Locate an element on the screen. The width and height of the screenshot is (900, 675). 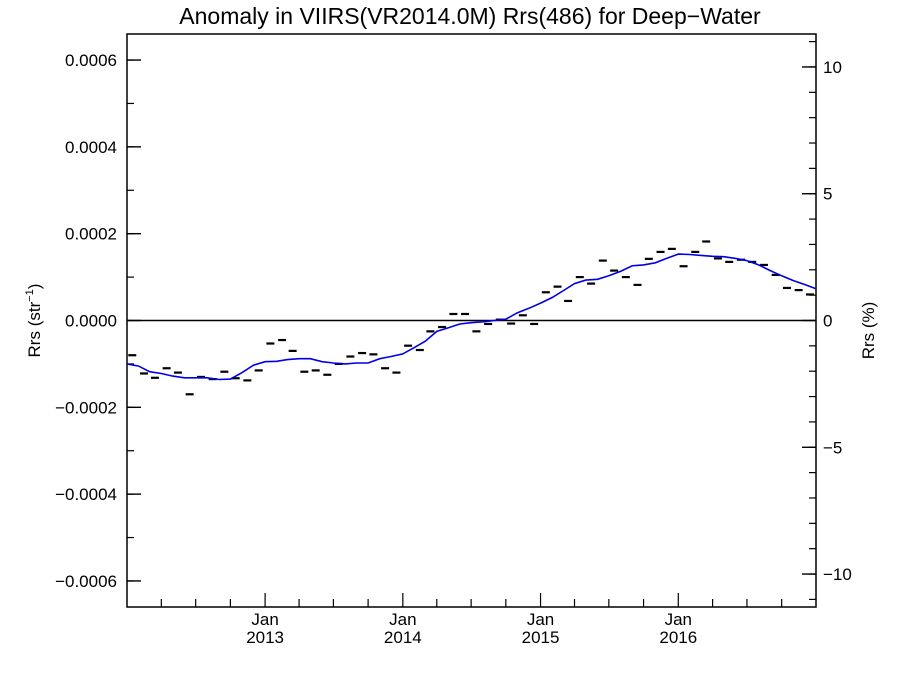
y-axis-label-left-close: ) is located at coordinates (34, 287).